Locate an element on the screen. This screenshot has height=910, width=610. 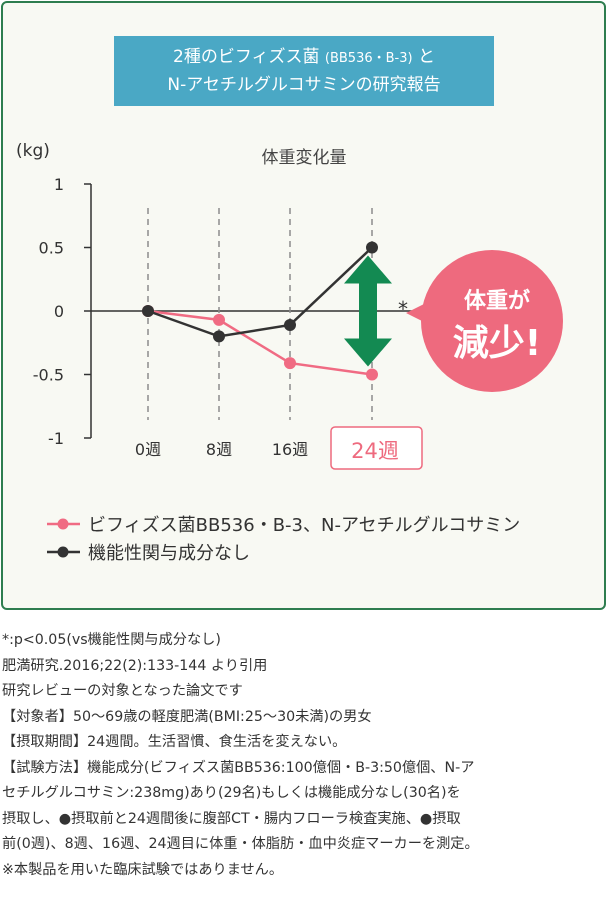
difference-arrow is located at coordinates (368, 311).